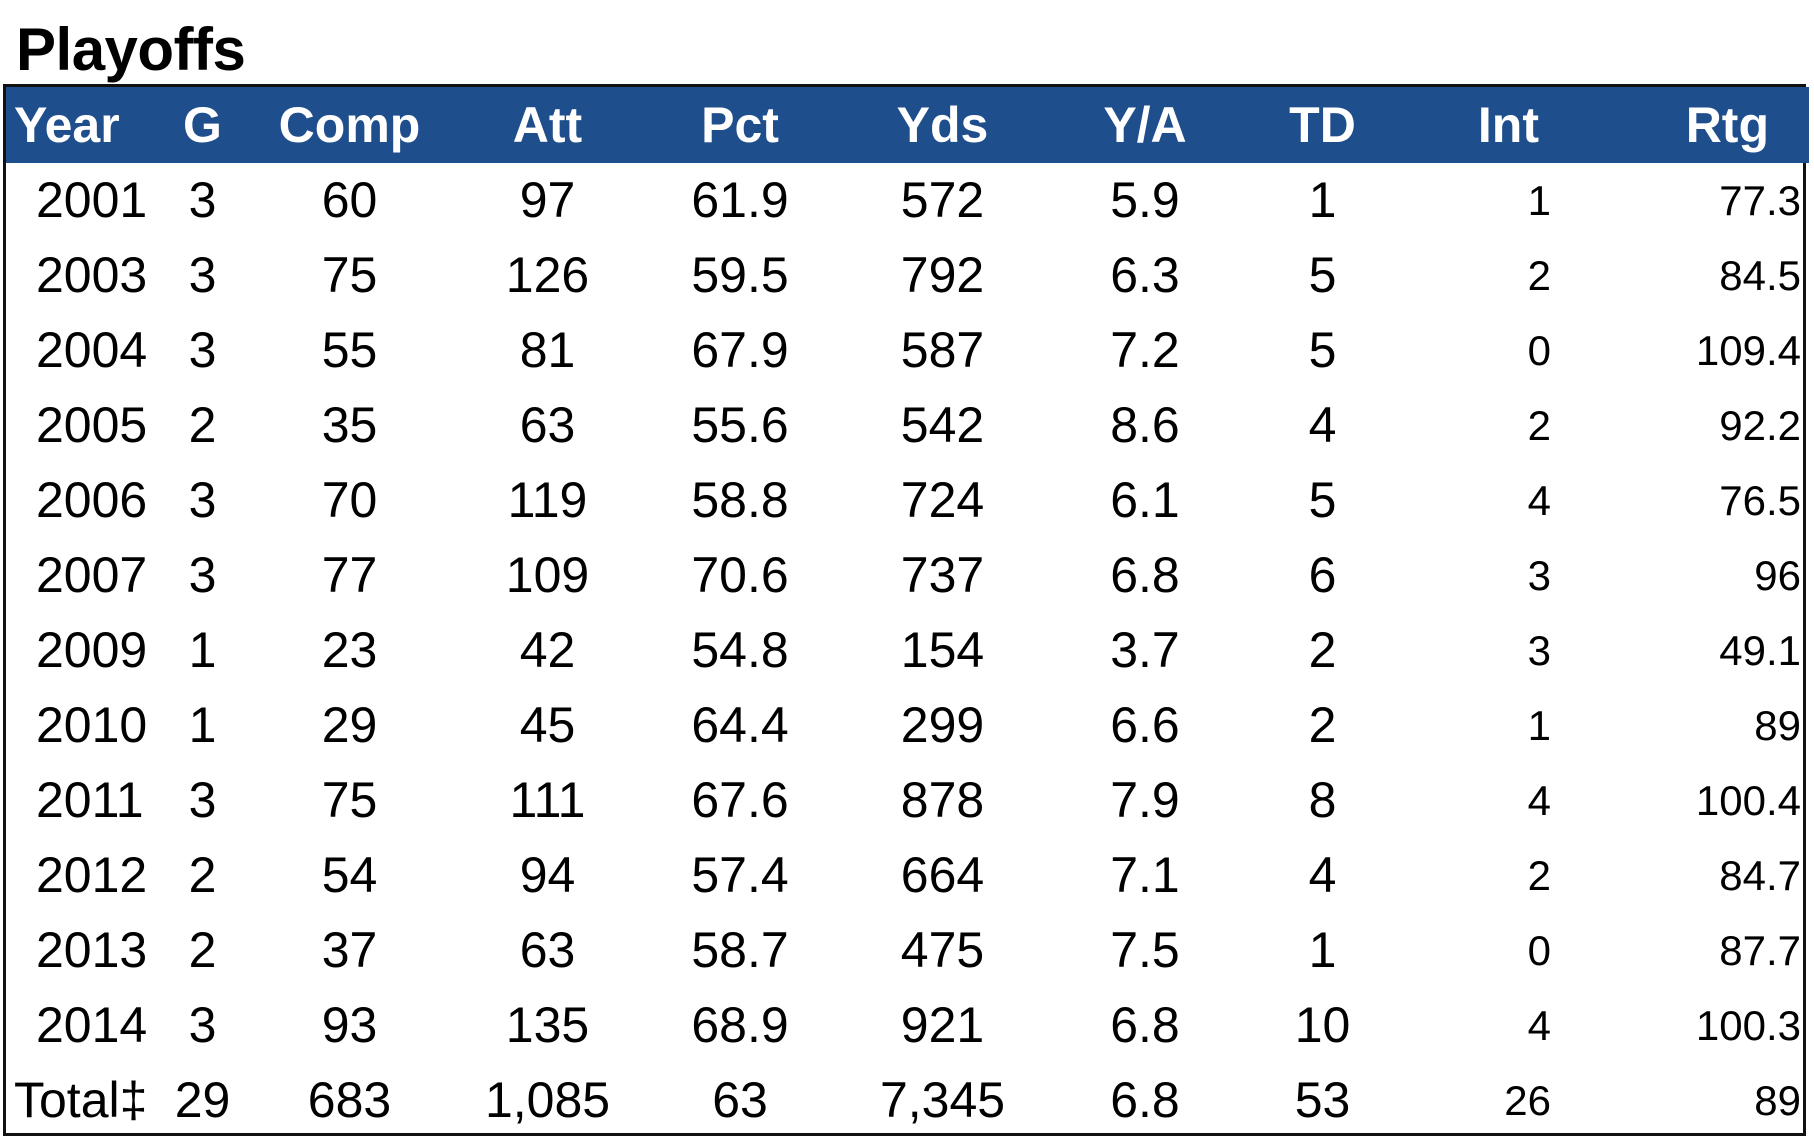 Image resolution: width=1814 pixels, height=1142 pixels. I want to click on column-header-pct: Pct, so click(740, 125).